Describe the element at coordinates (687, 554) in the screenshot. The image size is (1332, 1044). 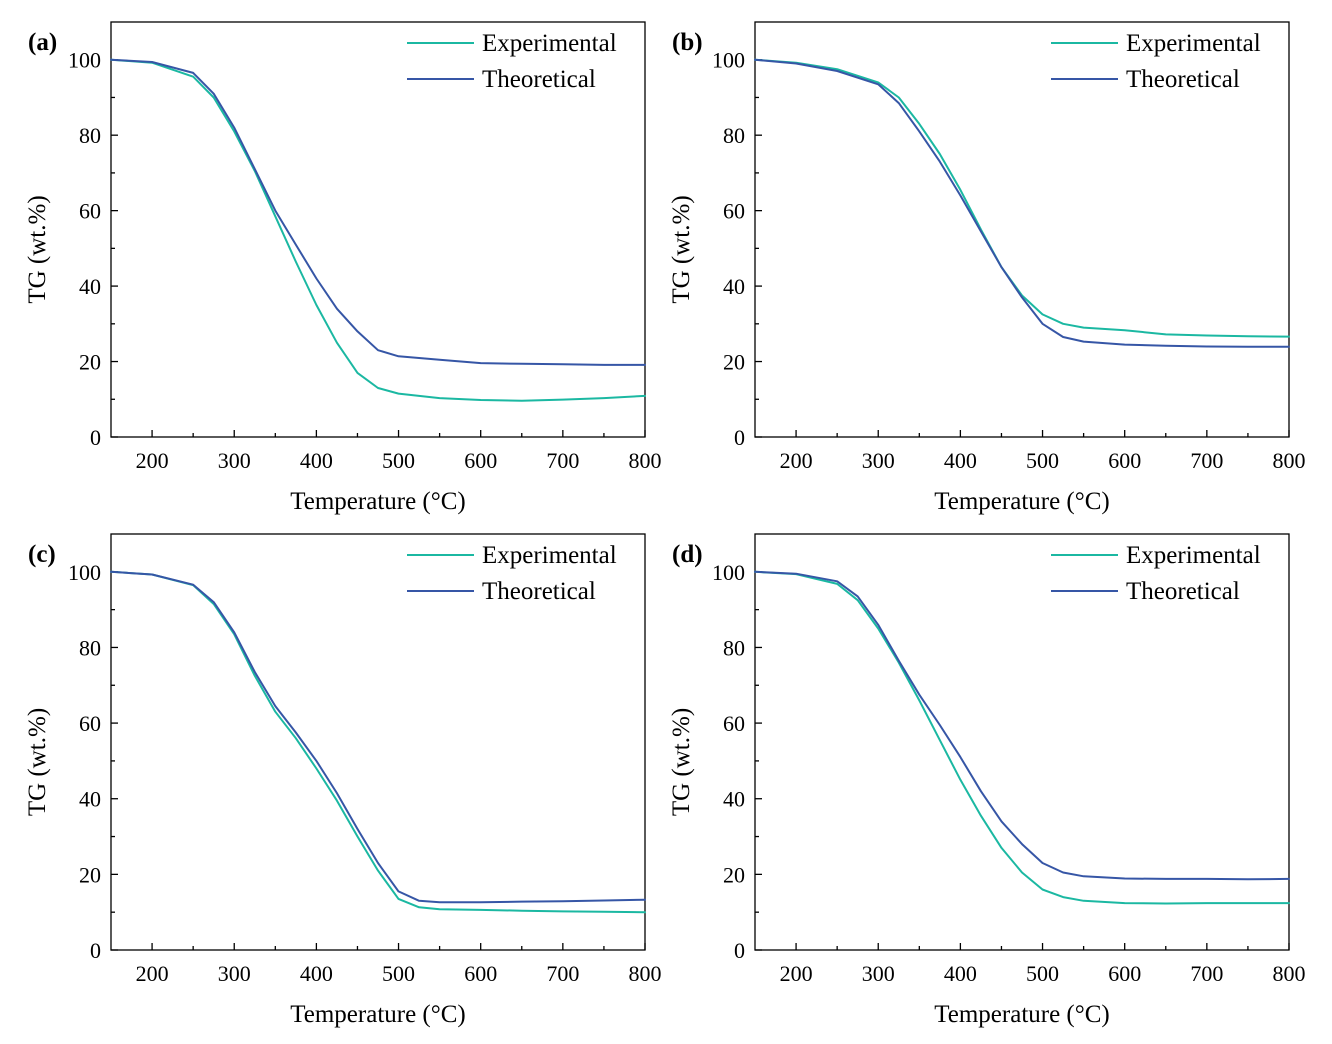
I see `panel-label: (d)` at that location.